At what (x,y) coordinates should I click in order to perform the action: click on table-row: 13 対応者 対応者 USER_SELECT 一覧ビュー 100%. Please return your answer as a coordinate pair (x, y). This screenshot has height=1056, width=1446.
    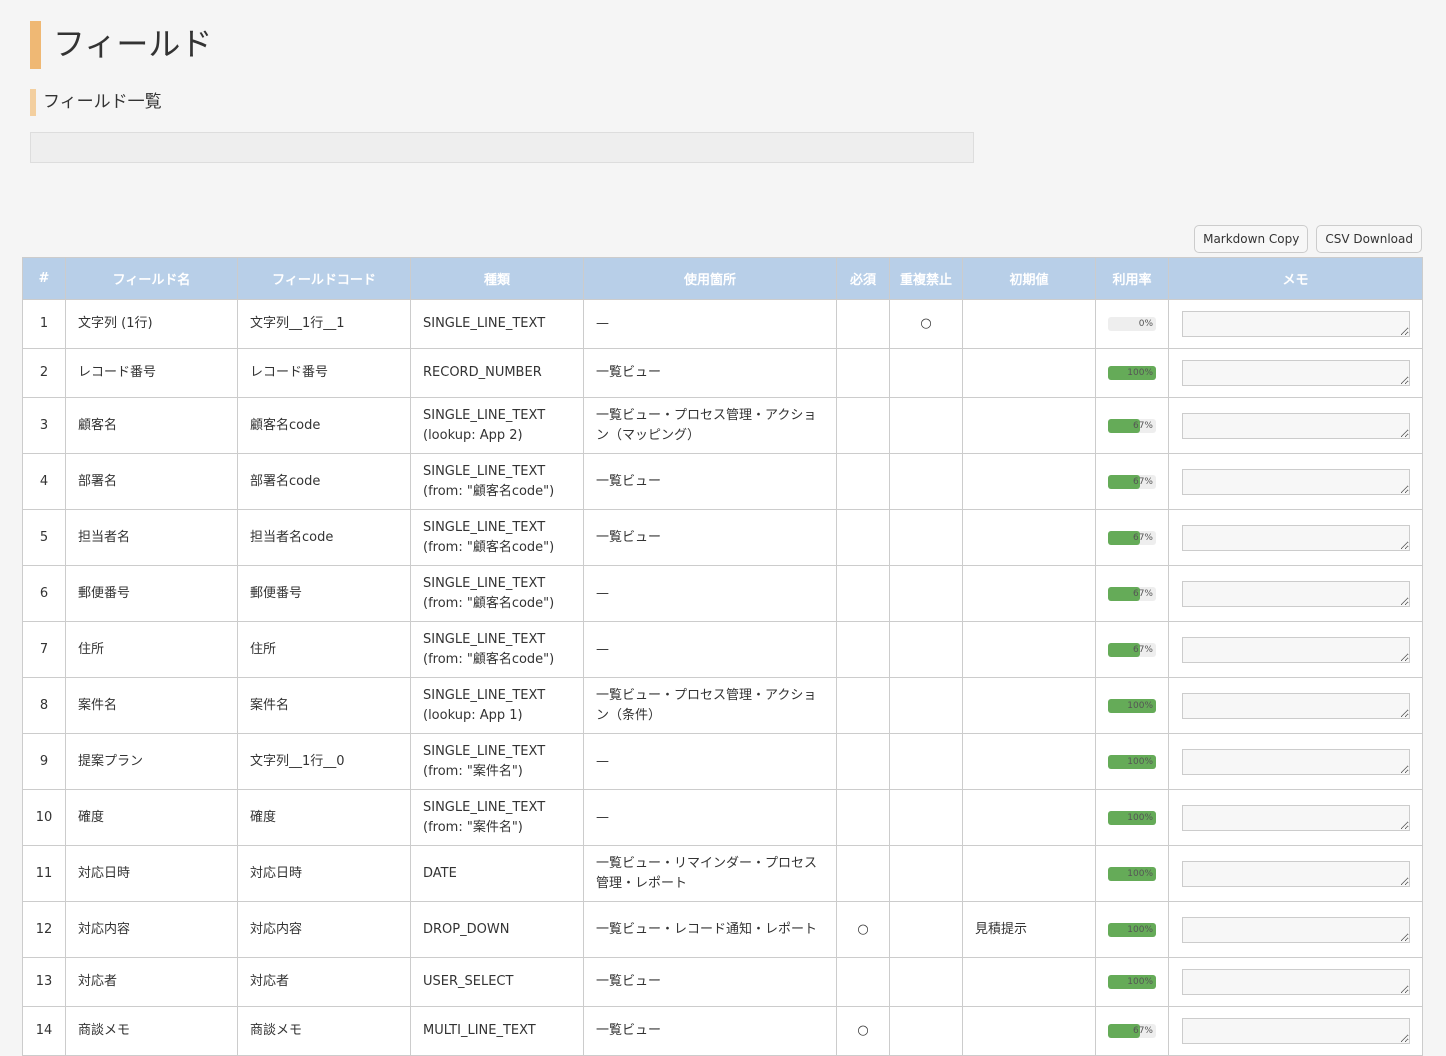
    Looking at the image, I should click on (722, 982).